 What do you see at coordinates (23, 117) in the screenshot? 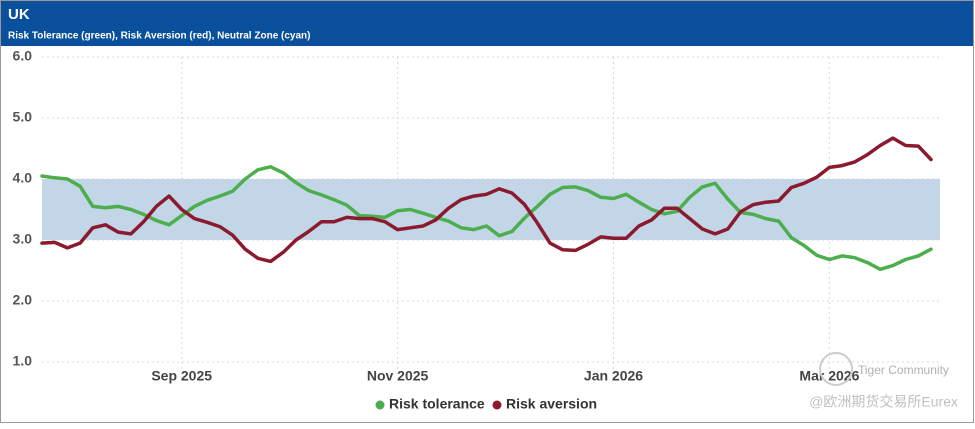
I see `y-tick-label: 5.0` at bounding box center [23, 117].